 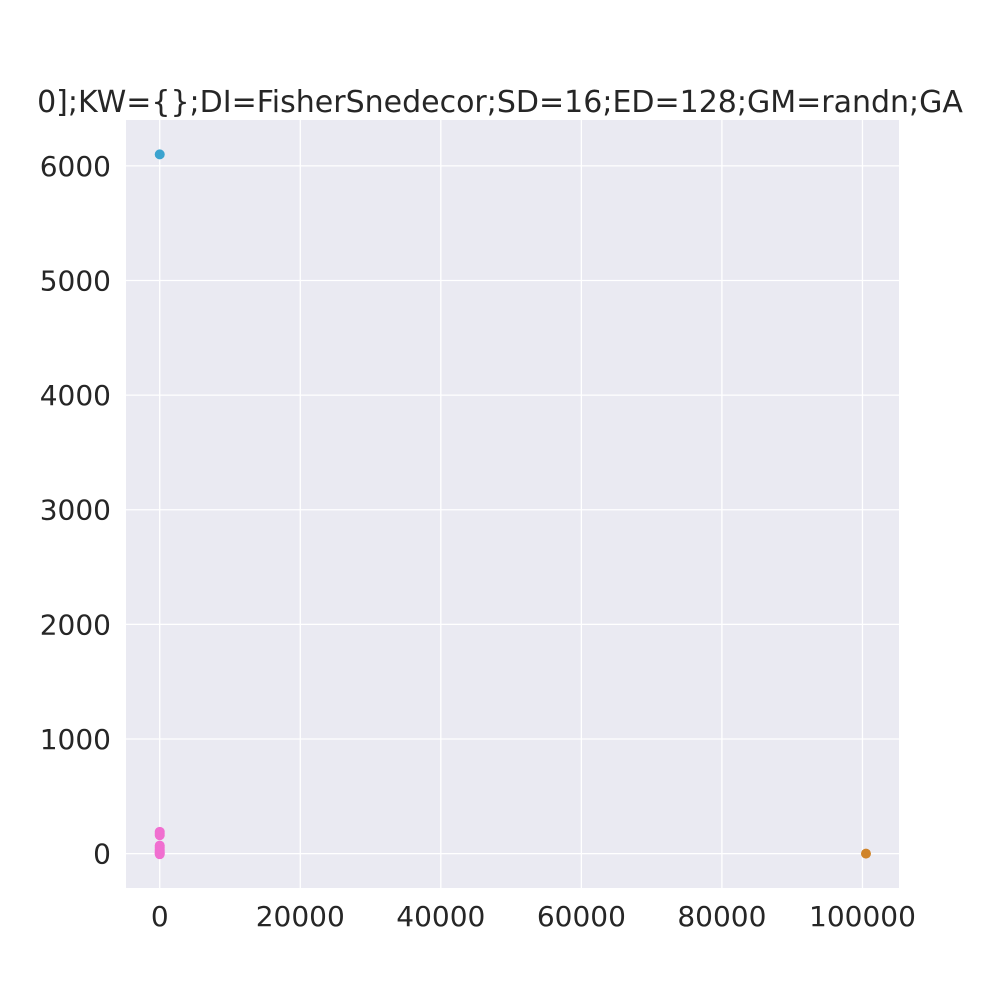 I want to click on y-tick-label: 3000, so click(x=75, y=510).